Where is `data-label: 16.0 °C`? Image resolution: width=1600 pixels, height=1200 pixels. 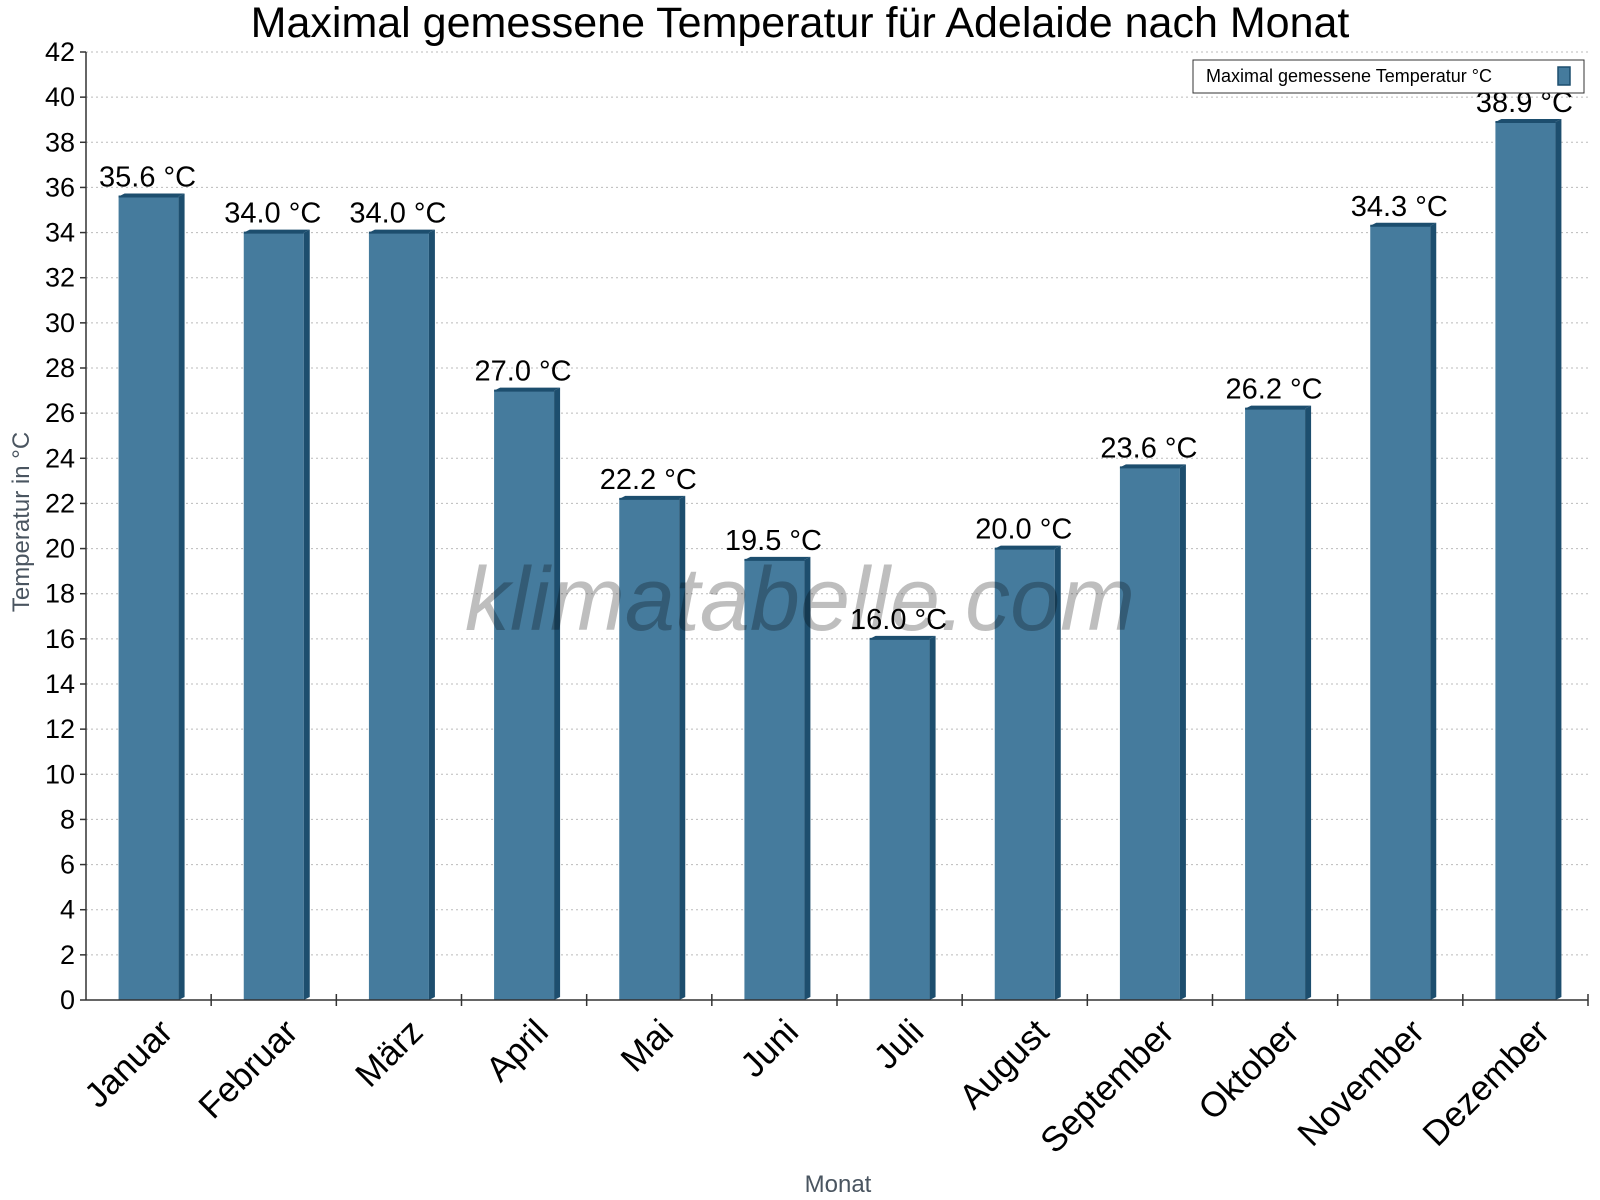
data-label: 16.0 °C is located at coordinates (898, 620).